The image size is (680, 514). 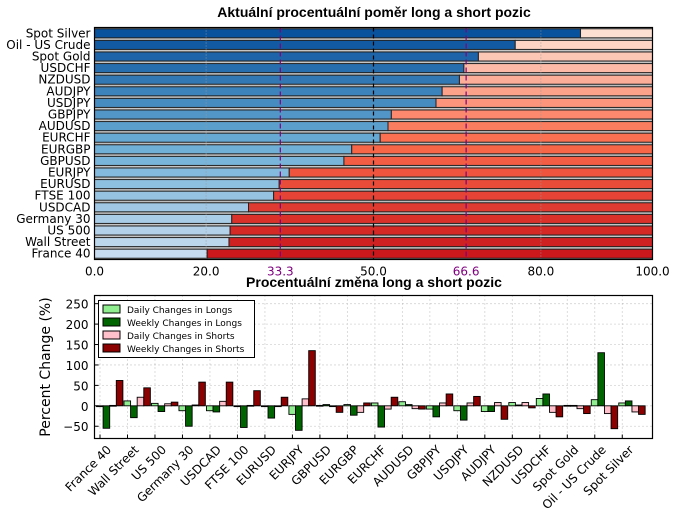 What do you see at coordinates (374, 282) in the screenshot?
I see `change-chart-title: Procentuální změna long a short pozic` at bounding box center [374, 282].